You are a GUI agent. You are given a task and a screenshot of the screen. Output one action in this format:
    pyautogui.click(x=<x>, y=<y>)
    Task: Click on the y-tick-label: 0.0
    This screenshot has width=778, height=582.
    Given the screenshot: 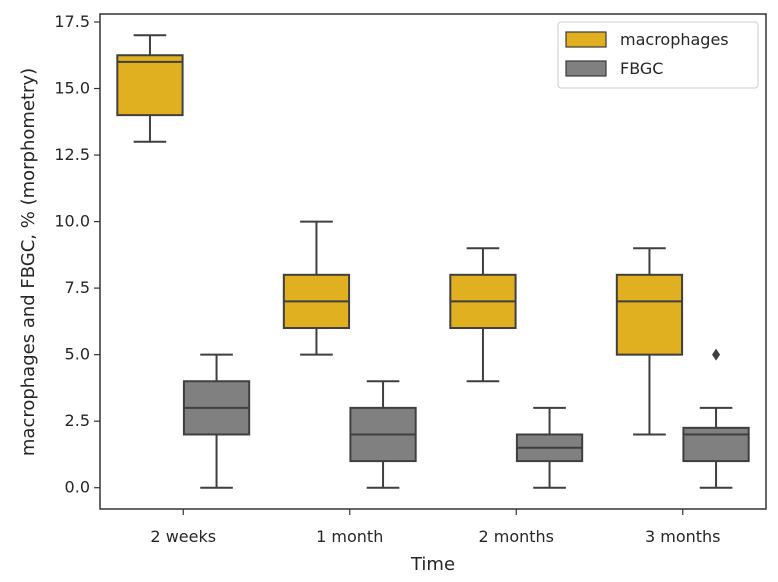 What is the action you would take?
    pyautogui.click(x=77, y=487)
    